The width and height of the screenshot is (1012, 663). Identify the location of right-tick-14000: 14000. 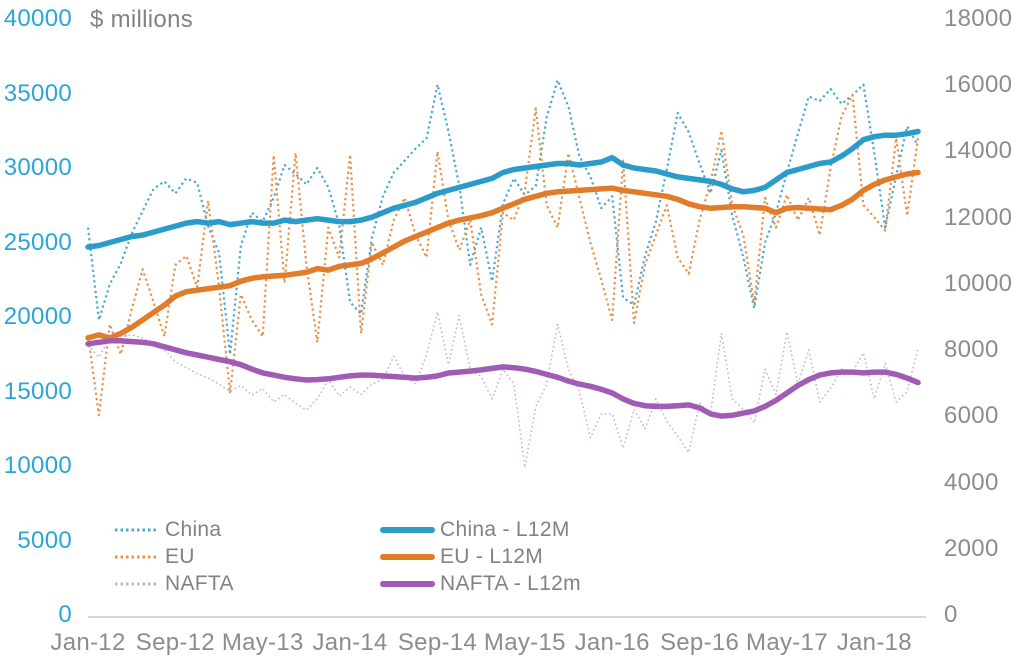
(978, 151).